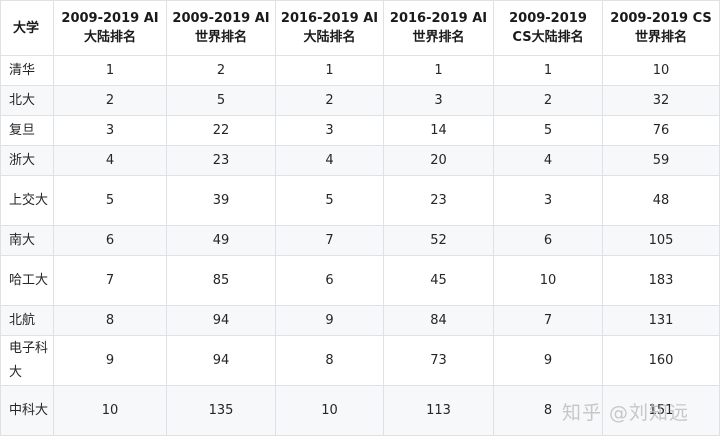  Describe the element at coordinates (438, 28) in the screenshot. I see `header-ai-world-2016-2019: 2016-2019 AI 世界排名` at that location.